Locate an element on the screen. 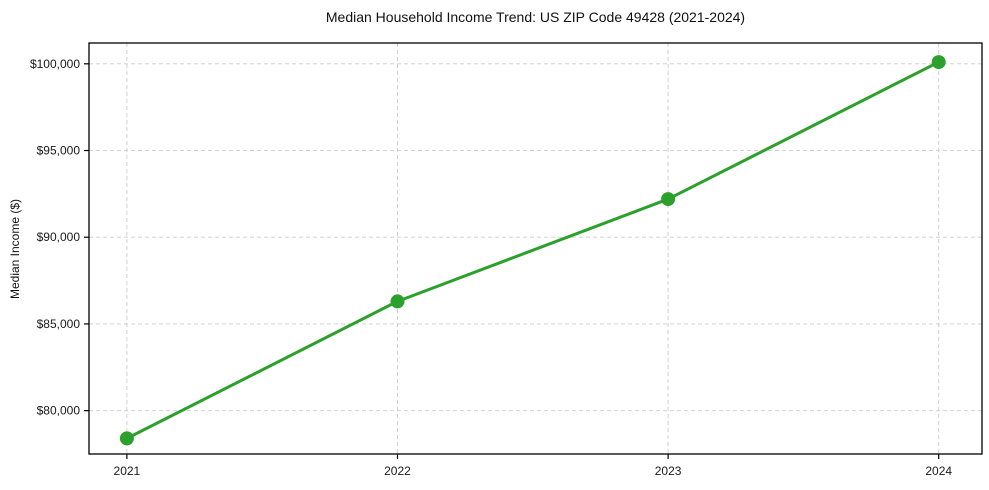 This screenshot has width=989, height=490. y-tick-label: $90,000 is located at coordinates (59, 237).